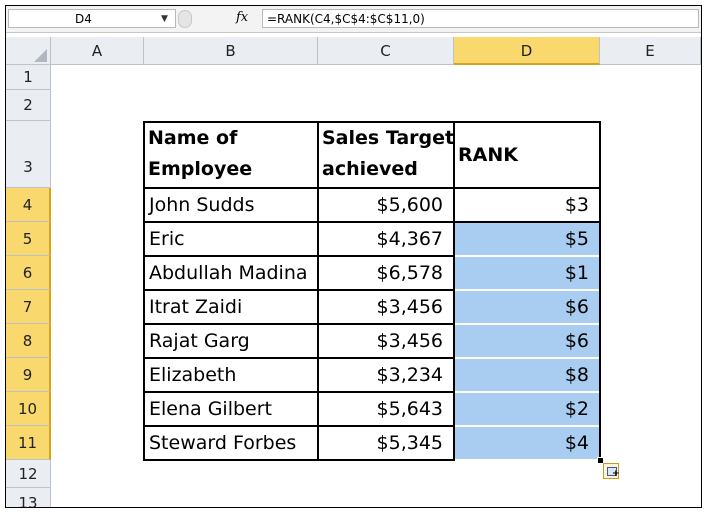  What do you see at coordinates (40, 55) in the screenshot?
I see `select-all-icon` at bounding box center [40, 55].